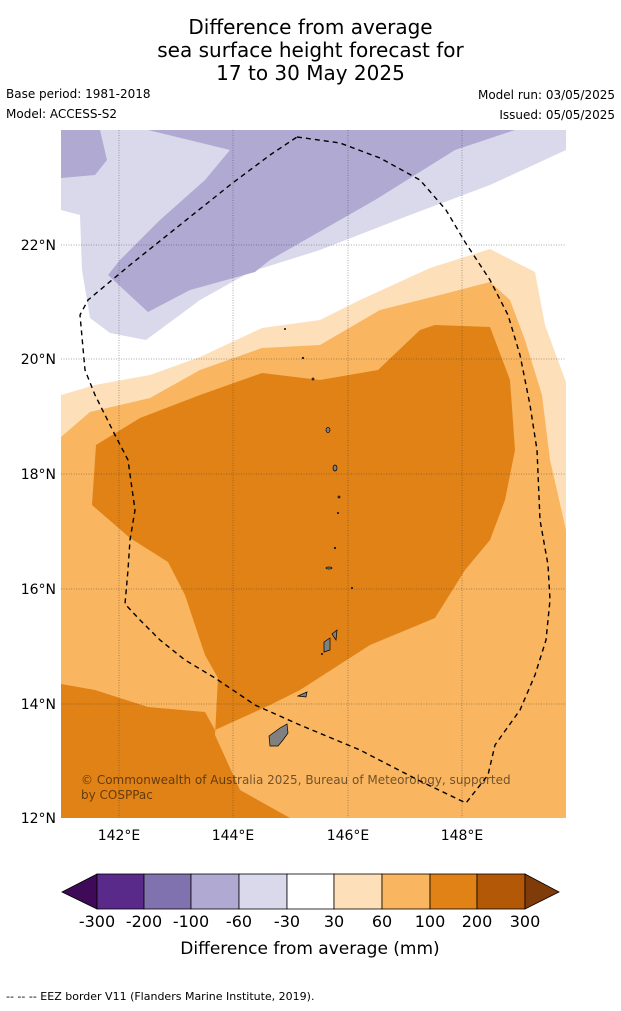  I want to click on lat-label-22: 22°N, so click(38, 246).